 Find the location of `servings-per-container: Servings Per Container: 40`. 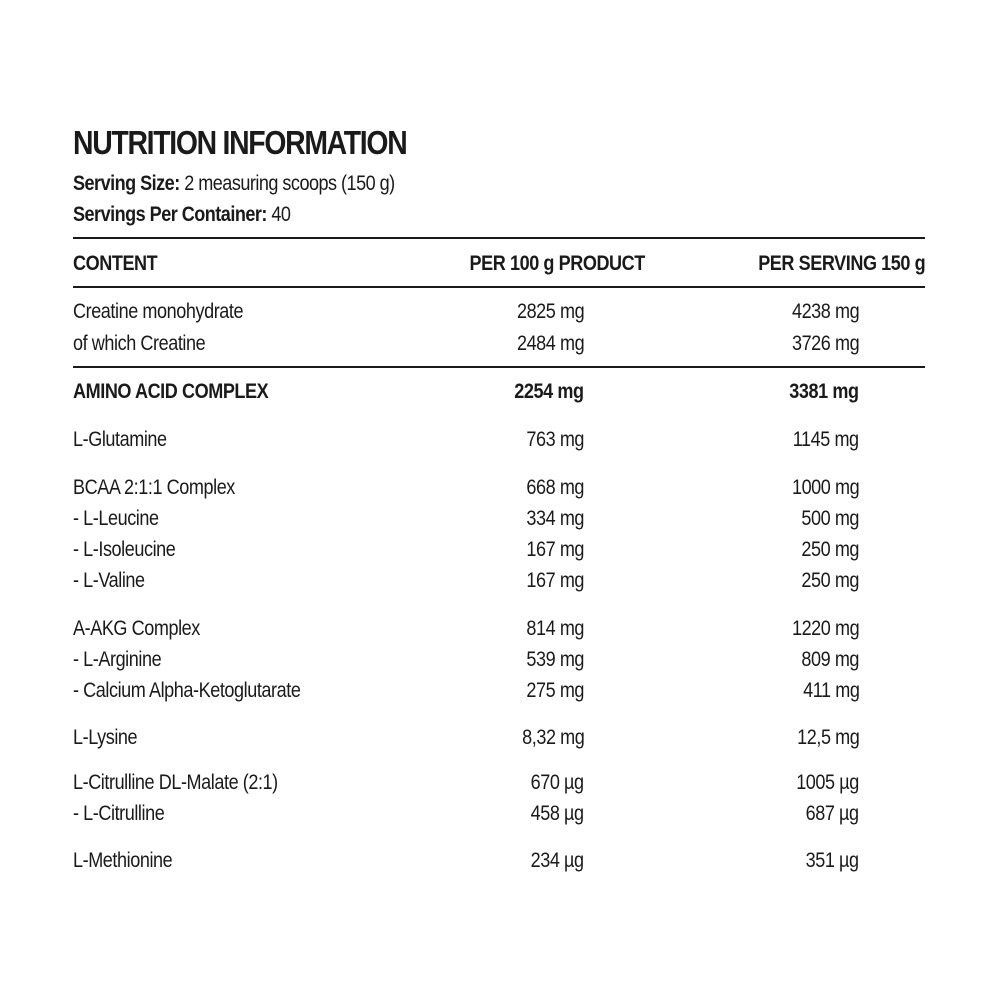

servings-per-container: Servings Per Container: 40 is located at coordinates (182, 214).